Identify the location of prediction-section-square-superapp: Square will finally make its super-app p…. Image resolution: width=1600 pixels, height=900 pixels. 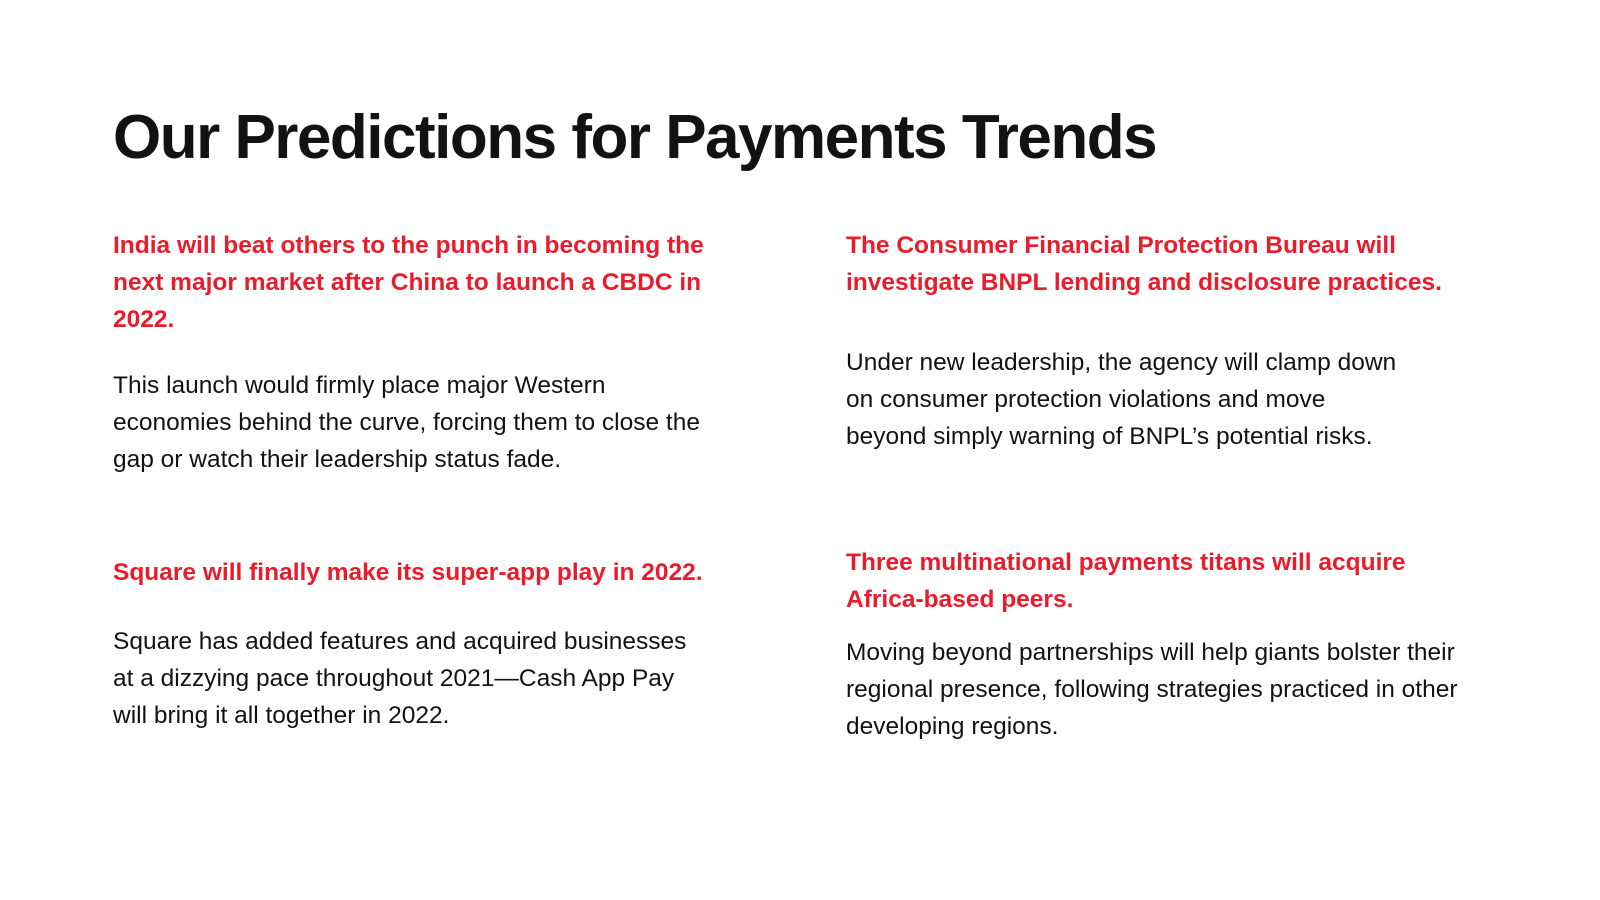
(440, 644).